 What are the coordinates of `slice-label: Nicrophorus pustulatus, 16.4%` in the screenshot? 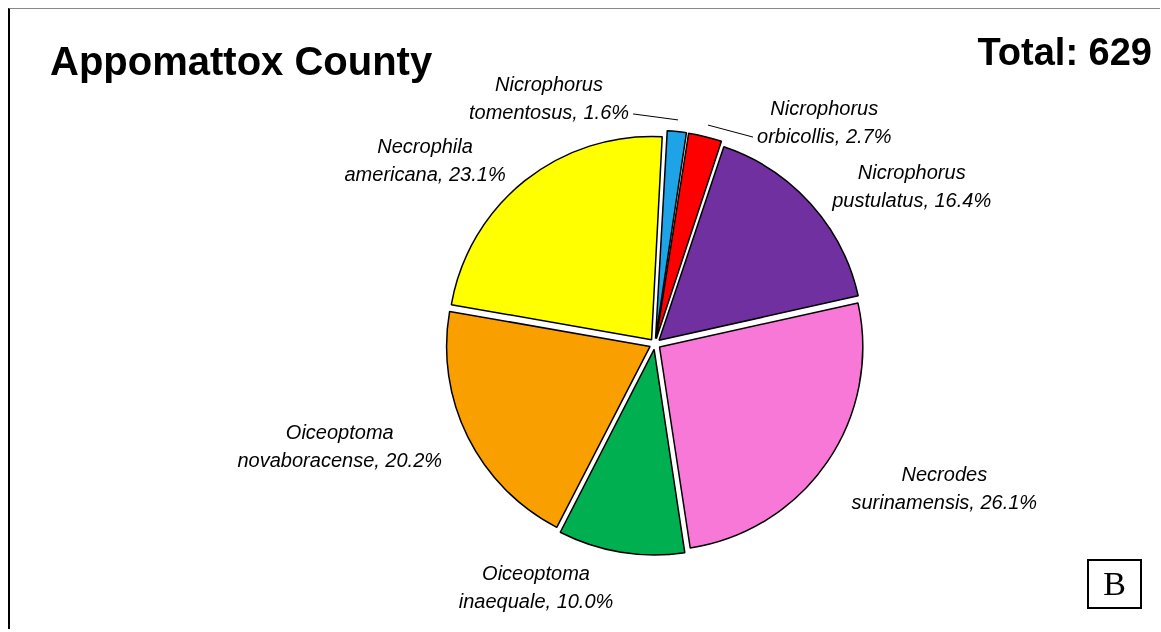 It's located at (911, 186).